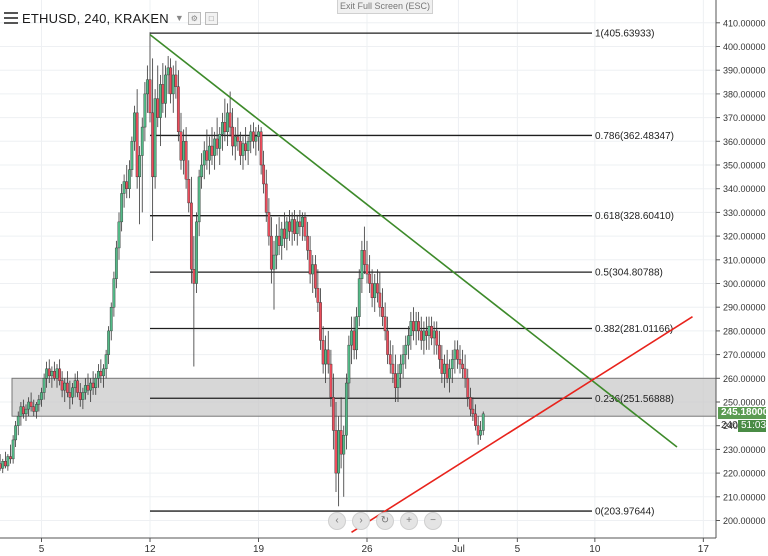  I want to click on symbol-title: ETHUSD, 240, KRAKEN, so click(95, 18).